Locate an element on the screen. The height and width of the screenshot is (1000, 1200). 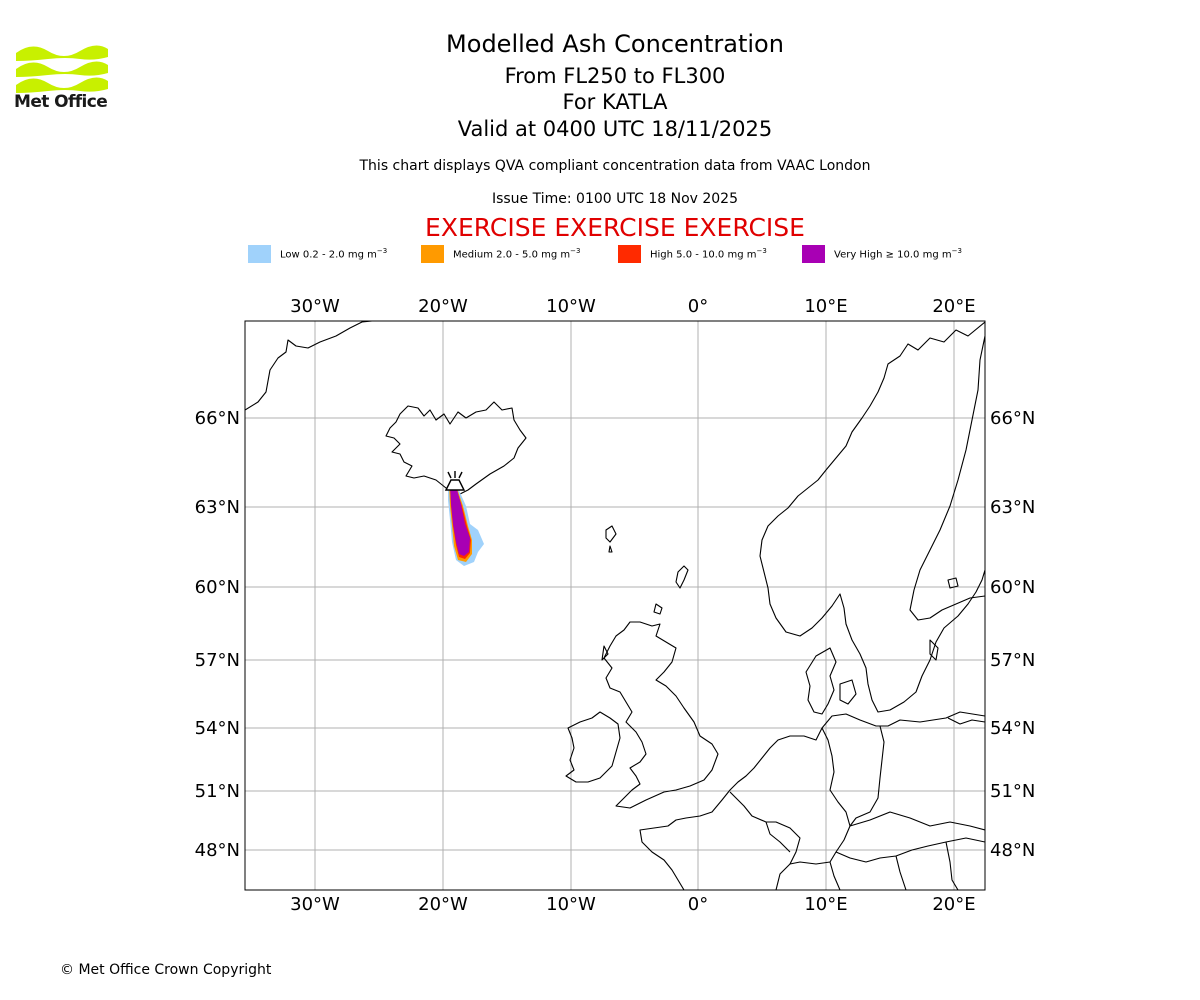
legend-label-high: High 5.0 - 10.0 mg m−3 is located at coordinates (708, 254).